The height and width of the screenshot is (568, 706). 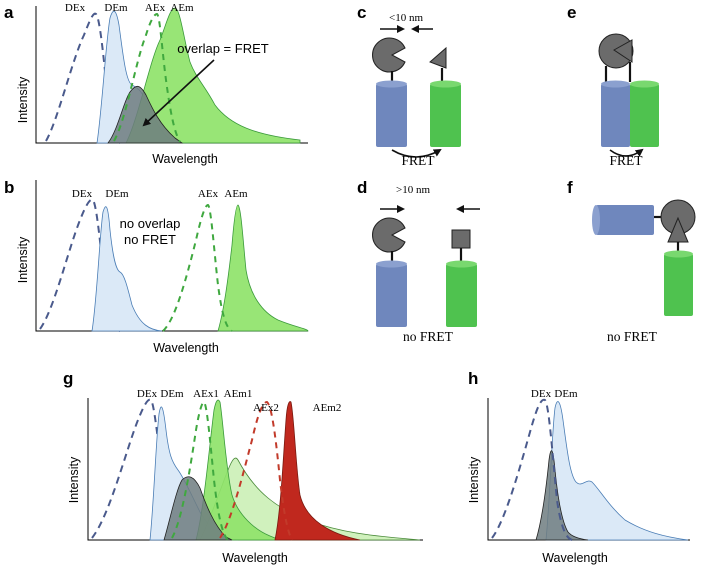 I want to click on panel-g-aem2-label: AEm2, so click(x=327, y=408).